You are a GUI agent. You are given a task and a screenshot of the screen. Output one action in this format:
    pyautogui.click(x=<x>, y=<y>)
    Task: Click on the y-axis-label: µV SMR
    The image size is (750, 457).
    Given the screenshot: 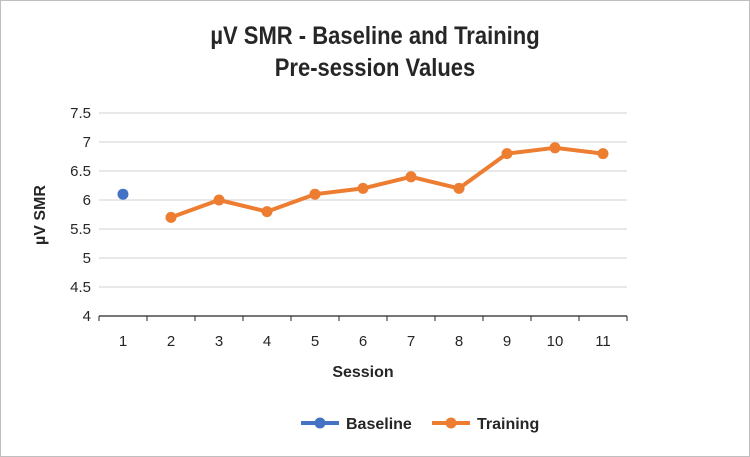 What is the action you would take?
    pyautogui.click(x=40, y=215)
    